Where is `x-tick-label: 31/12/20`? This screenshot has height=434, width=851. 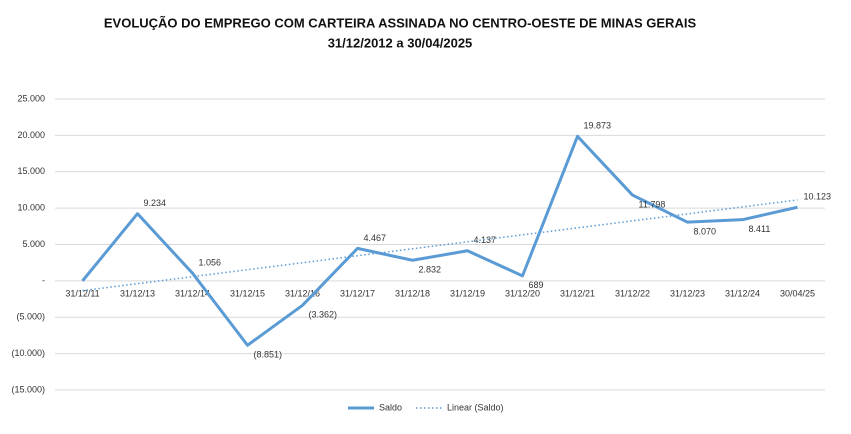 x-tick-label: 31/12/20 is located at coordinates (522, 293).